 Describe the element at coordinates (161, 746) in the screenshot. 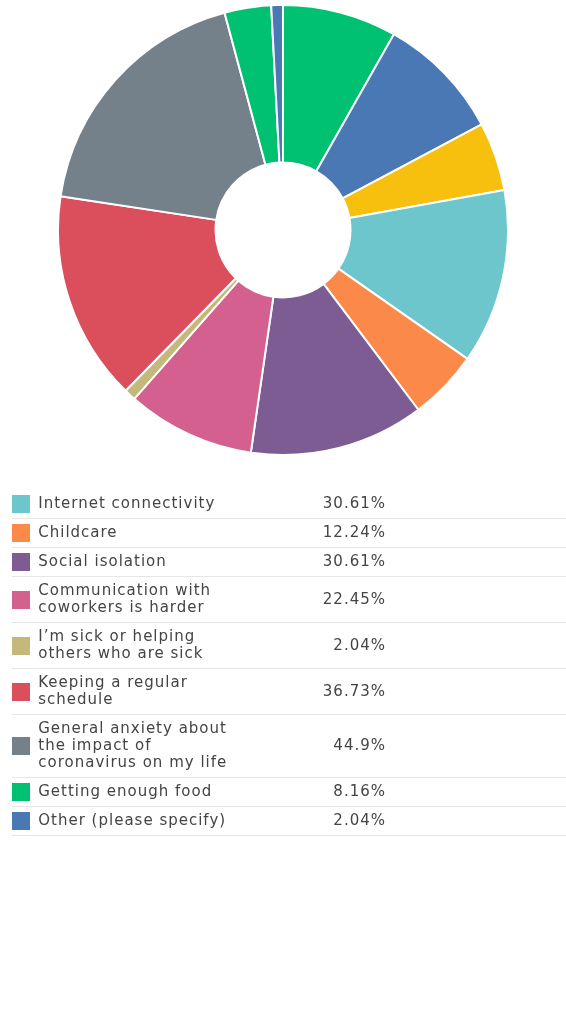

I see `legend-label: General anxiety about the impact of coronavirus on my life` at that location.